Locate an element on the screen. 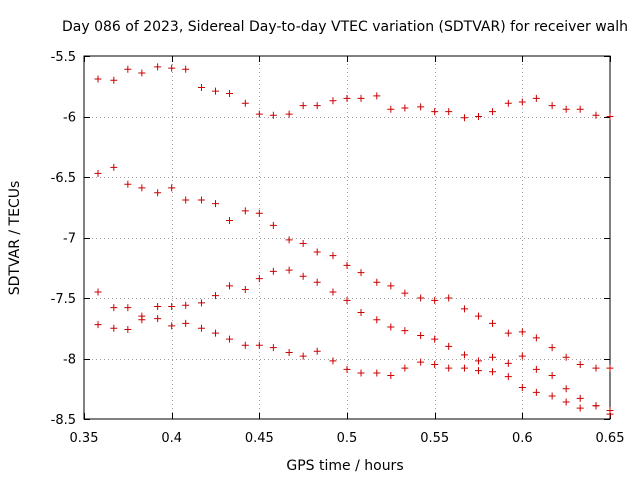 The image size is (640, 480). y-tick-label: -7.5 is located at coordinates (63, 299).